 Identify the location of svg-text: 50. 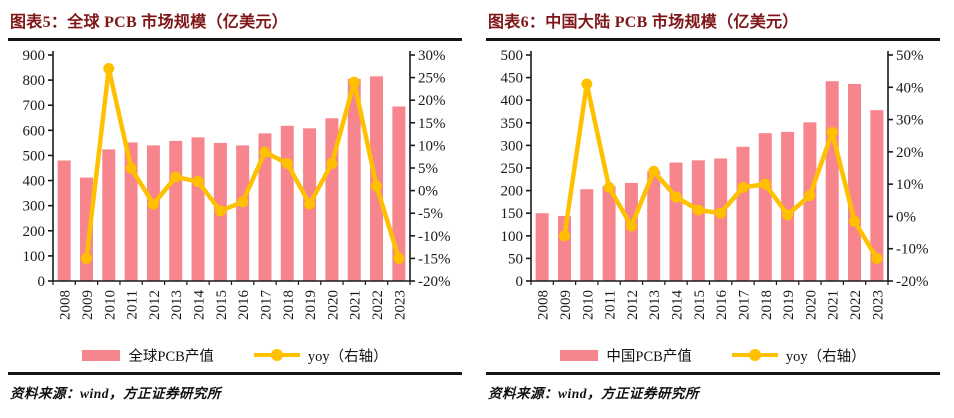
(515, 259).